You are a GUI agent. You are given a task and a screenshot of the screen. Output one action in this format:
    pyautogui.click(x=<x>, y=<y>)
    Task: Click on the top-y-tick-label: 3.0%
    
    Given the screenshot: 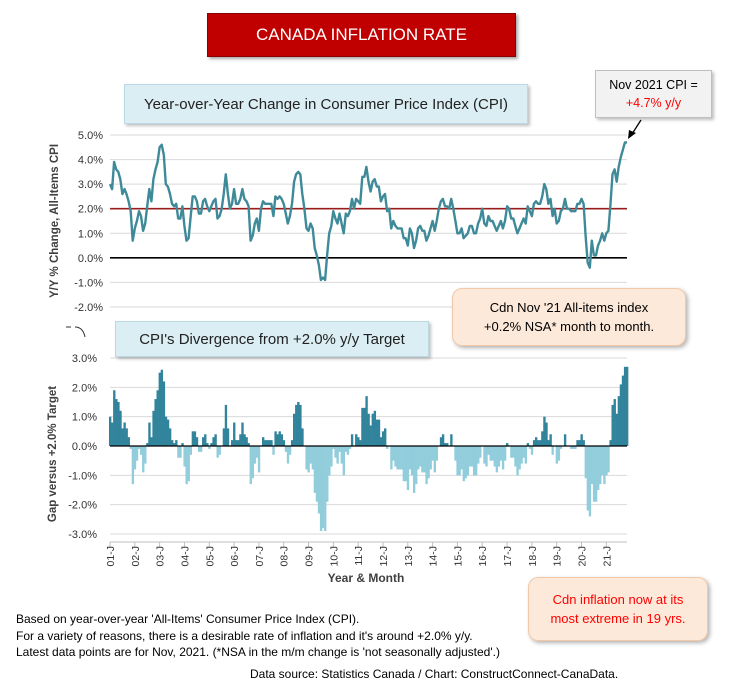 What is the action you would take?
    pyautogui.click(x=90, y=185)
    